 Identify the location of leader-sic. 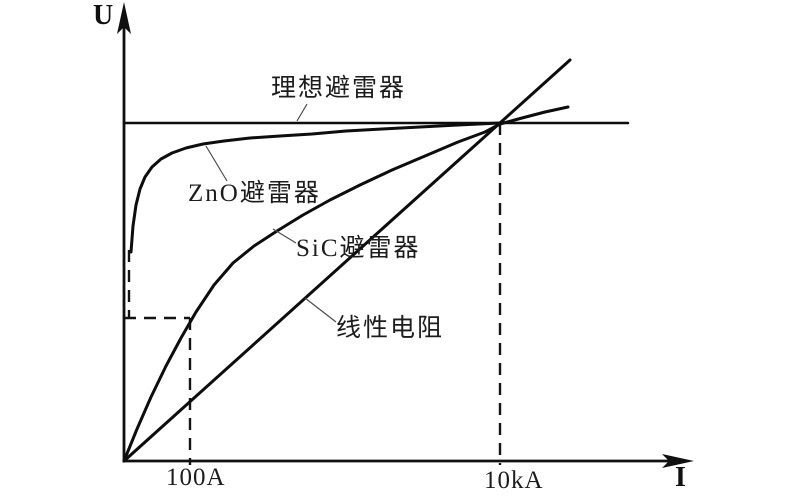
(284, 236).